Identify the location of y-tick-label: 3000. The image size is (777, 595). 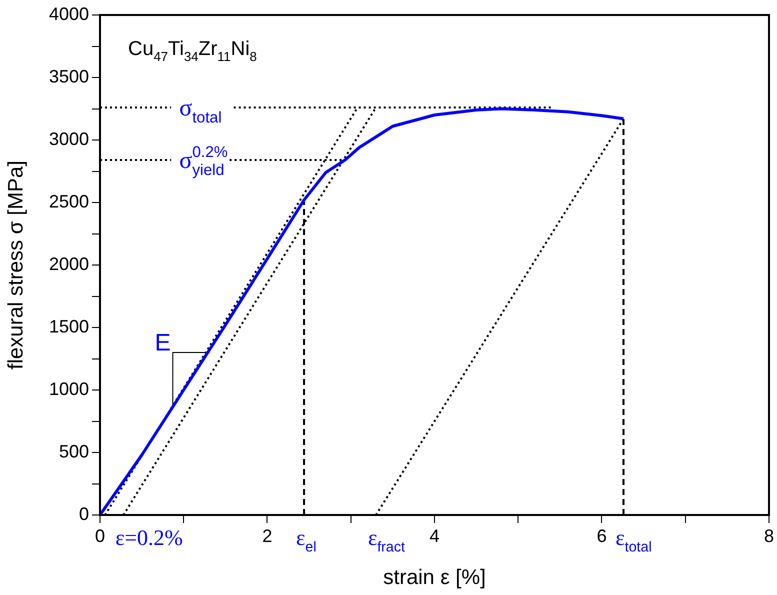
(68, 138).